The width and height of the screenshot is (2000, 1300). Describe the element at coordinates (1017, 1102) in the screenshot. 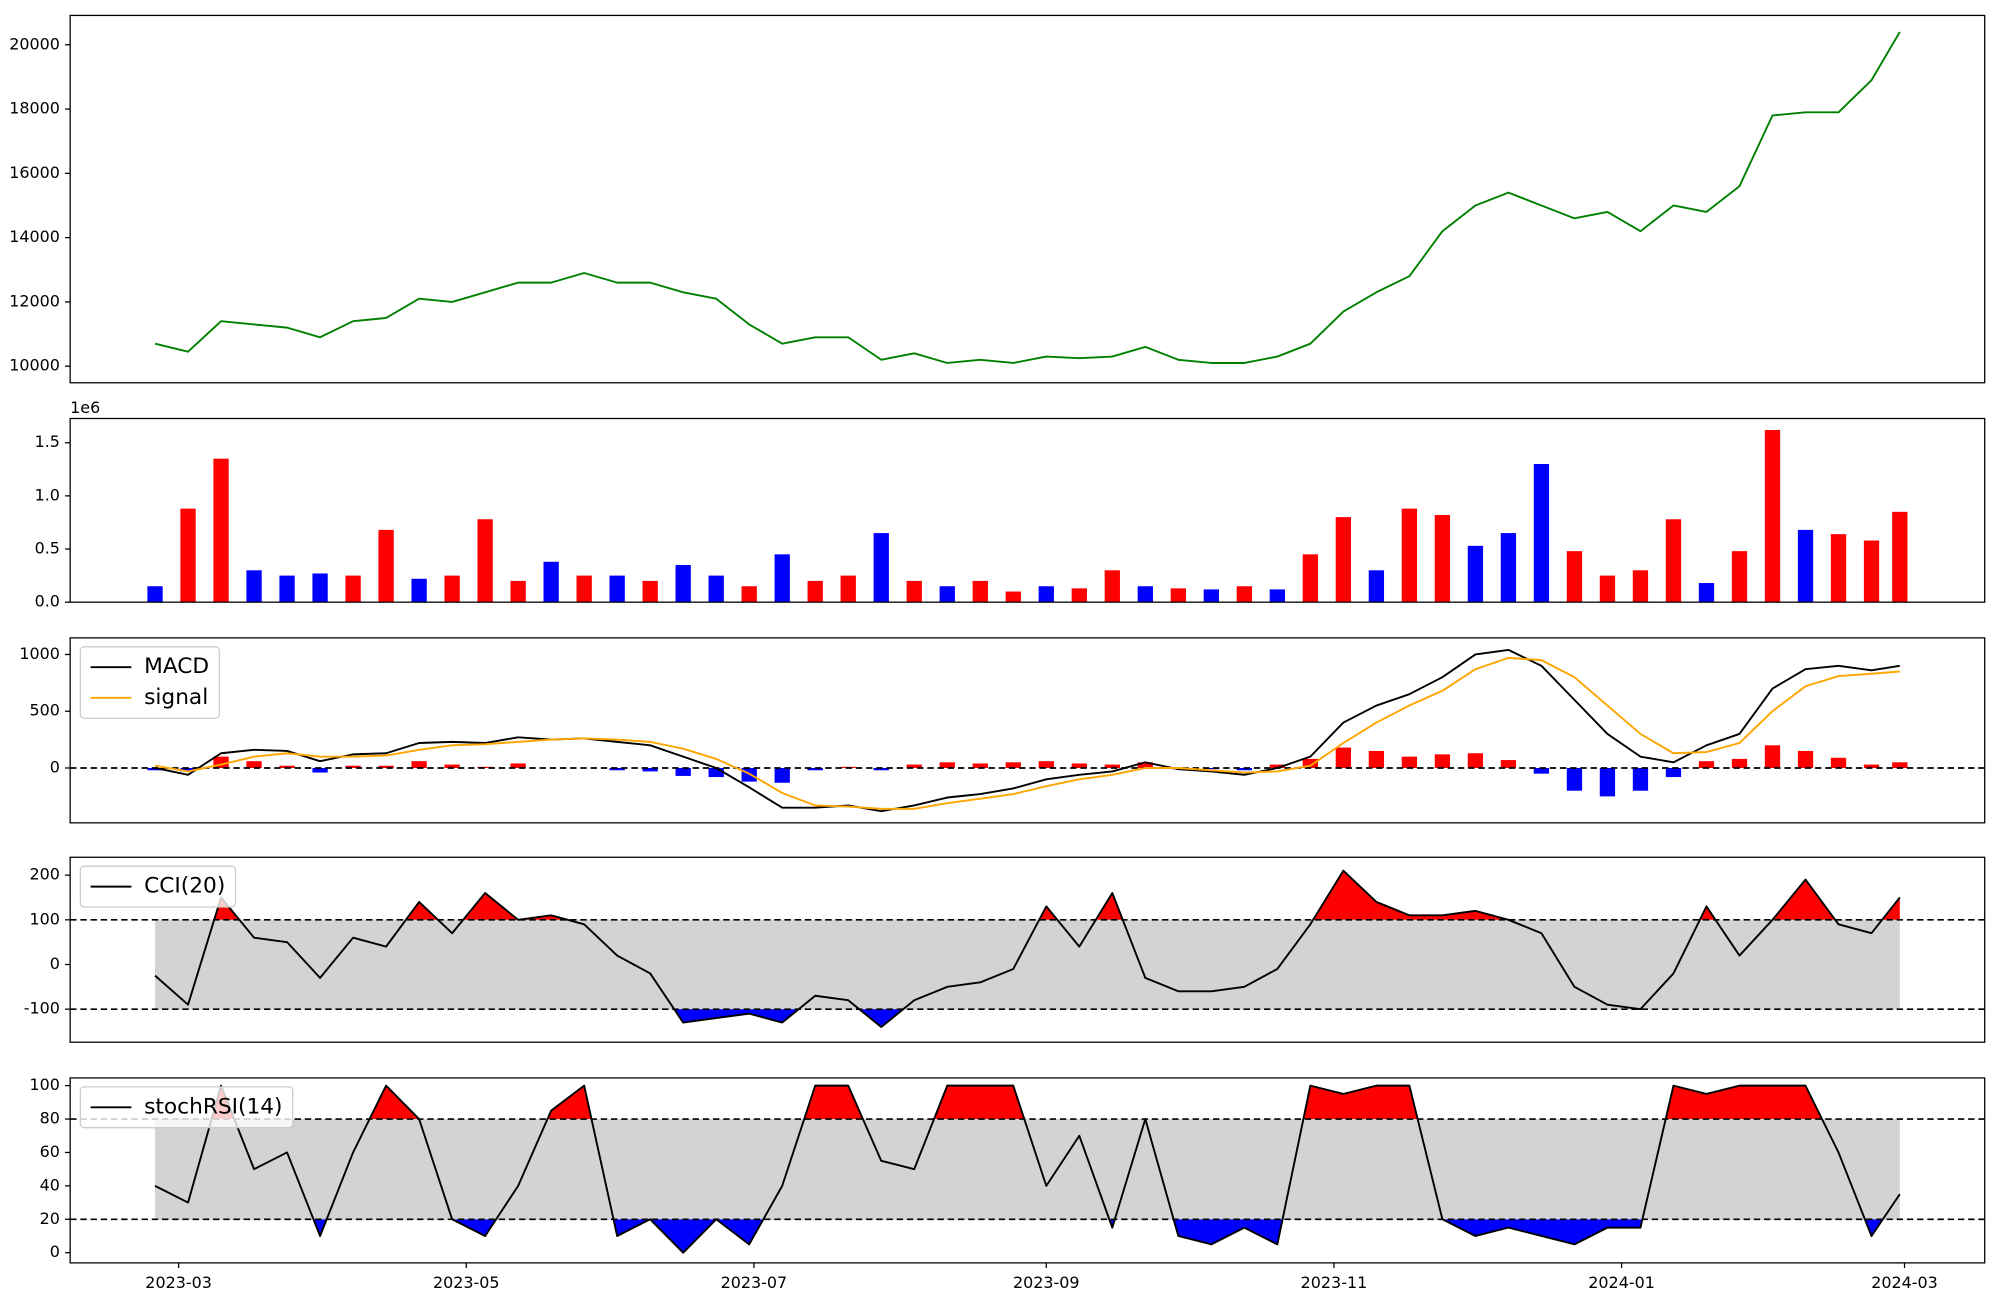

I see `overbought-fill` at that location.